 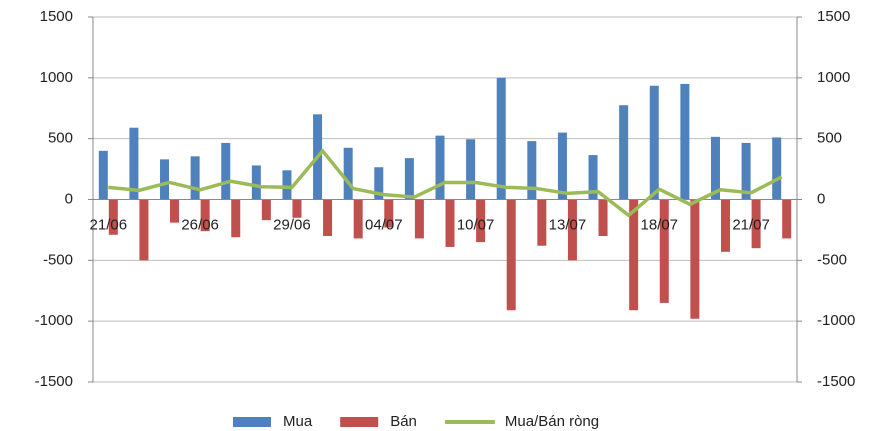 I want to click on x-tick-label: 29/06, so click(x=292, y=224).